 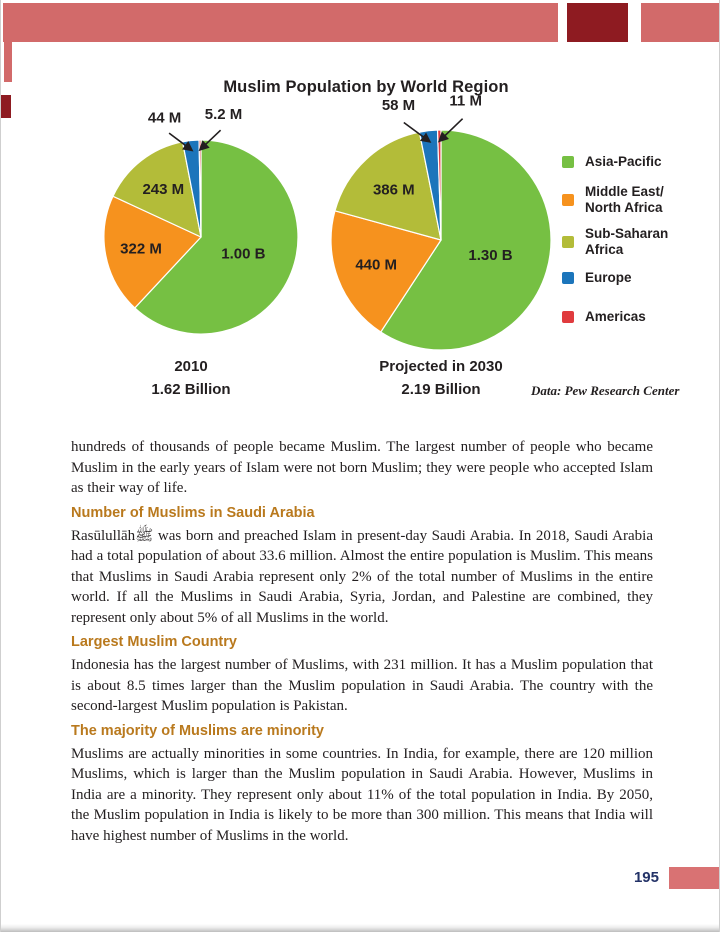 What do you see at coordinates (680, 22) in the screenshot?
I see `top-band-right` at bounding box center [680, 22].